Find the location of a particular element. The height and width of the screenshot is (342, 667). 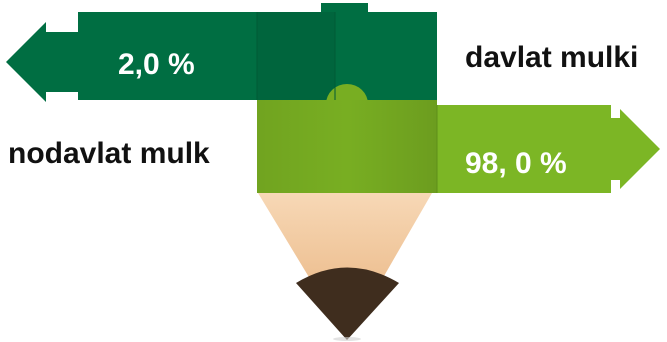

state-ownership-label: davlat mulki is located at coordinates (552, 57).